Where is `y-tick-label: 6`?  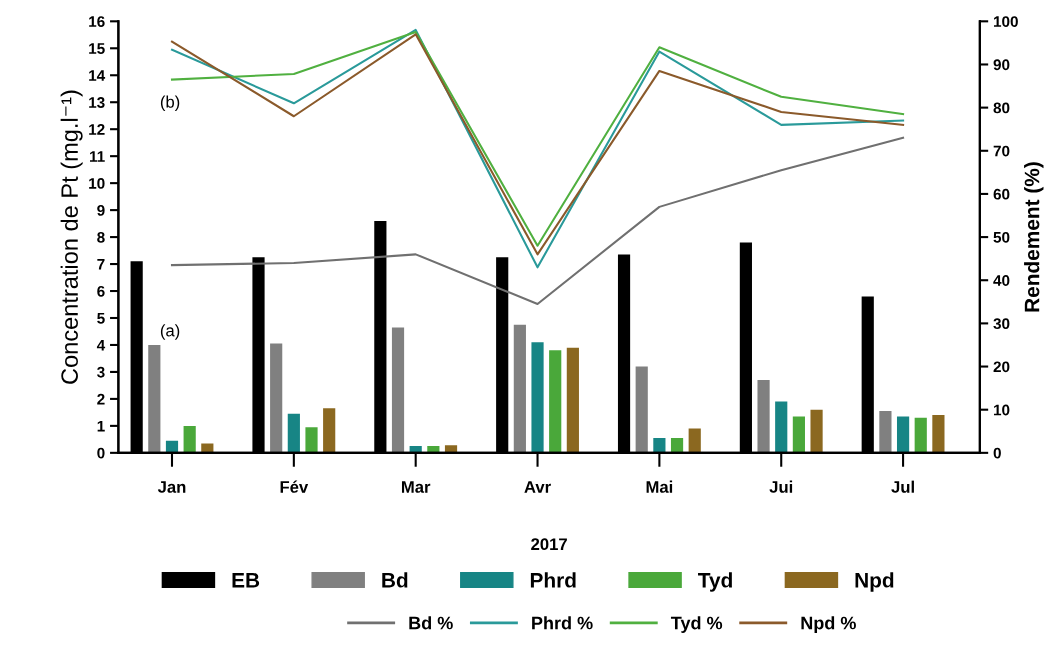 y-tick-label: 6 is located at coordinates (101, 291).